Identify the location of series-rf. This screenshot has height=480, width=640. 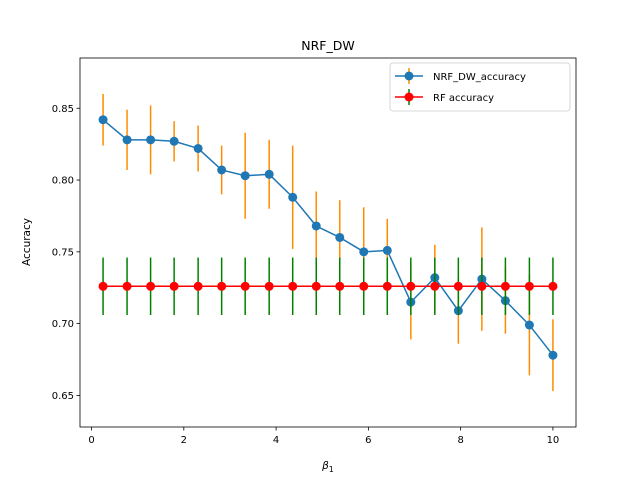
(328, 286).